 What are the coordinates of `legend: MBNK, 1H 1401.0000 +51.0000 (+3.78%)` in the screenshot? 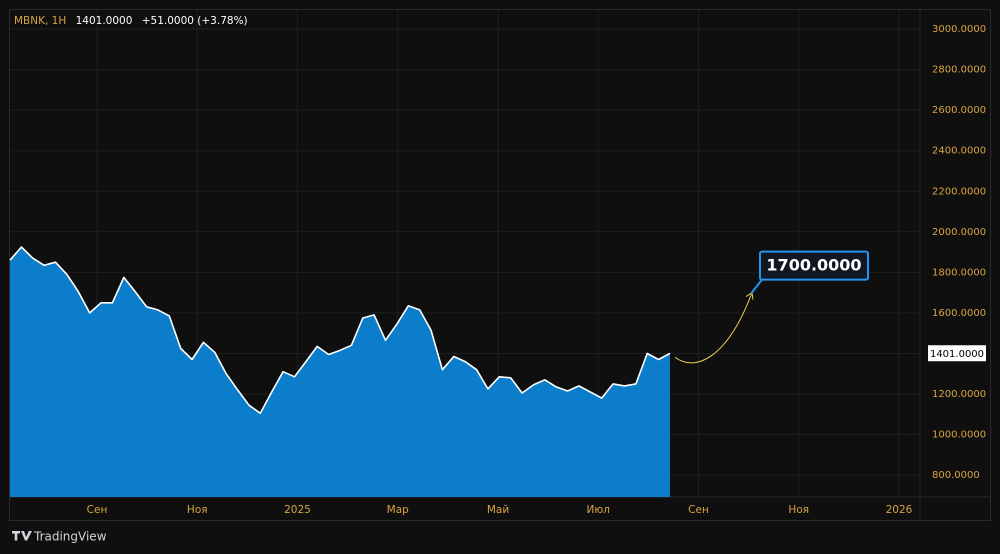 It's located at (131, 21).